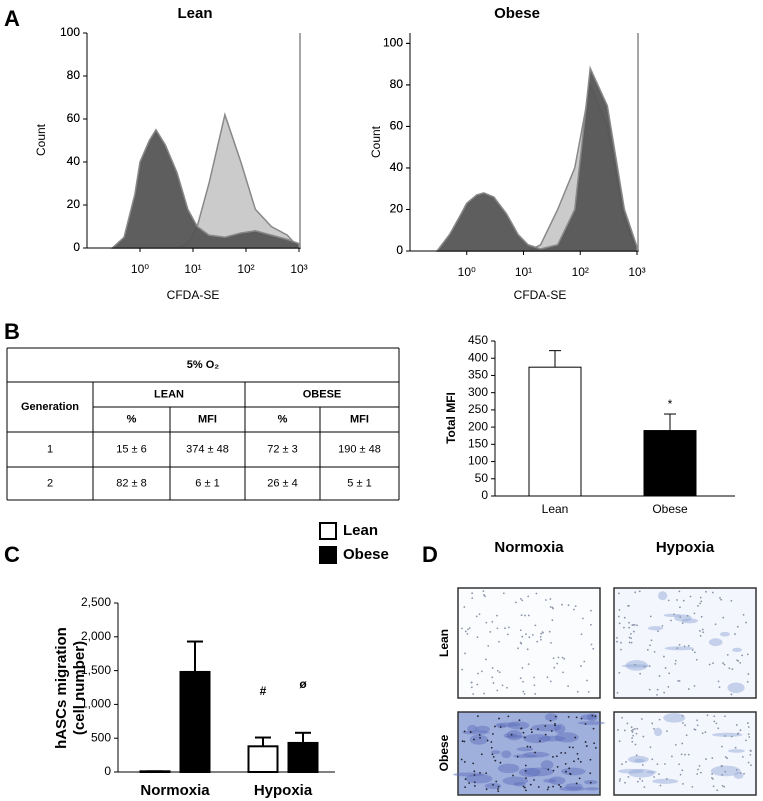  Describe the element at coordinates (328, 531) in the screenshot. I see `legend-swatch` at that location.